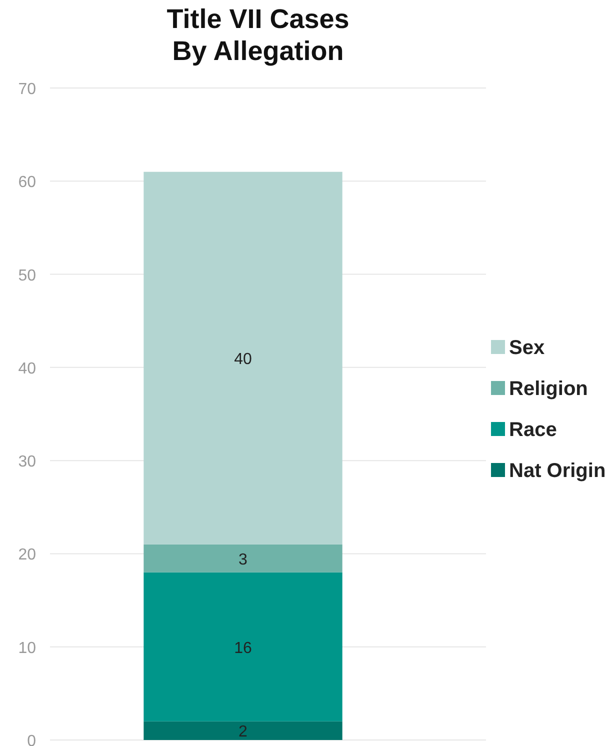  I want to click on y-tick-label: 20, so click(27, 555).